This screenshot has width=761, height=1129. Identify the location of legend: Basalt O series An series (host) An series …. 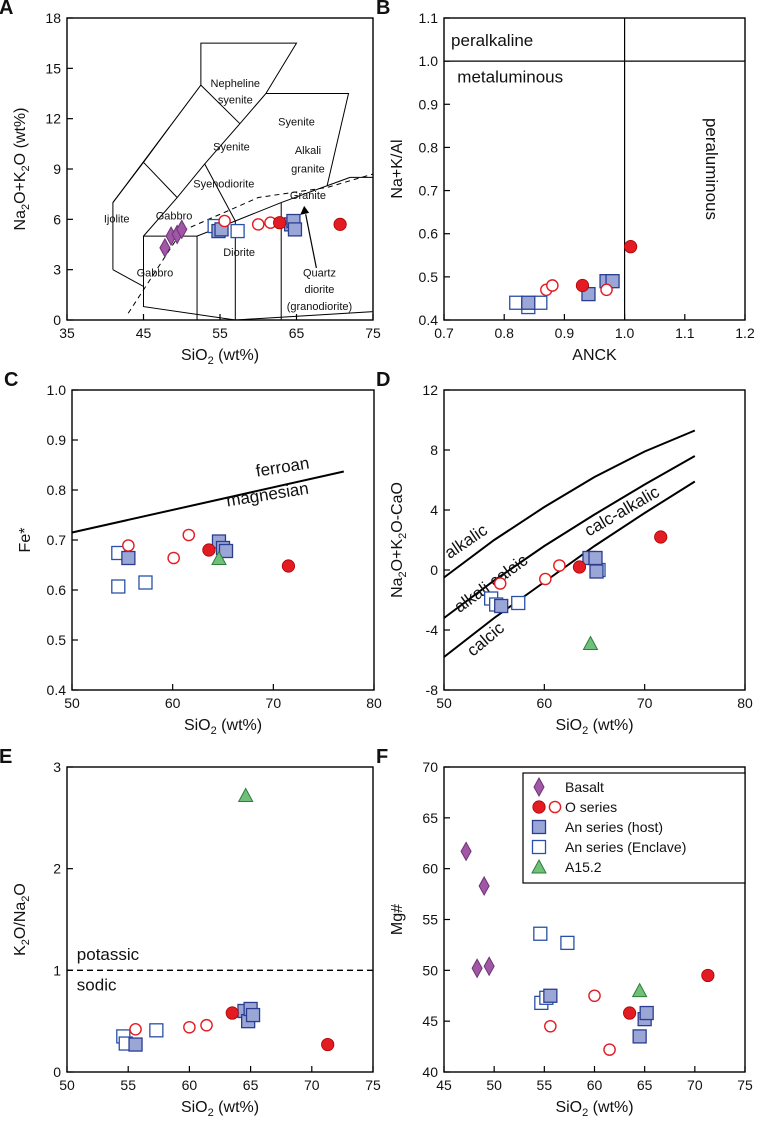
(634, 828).